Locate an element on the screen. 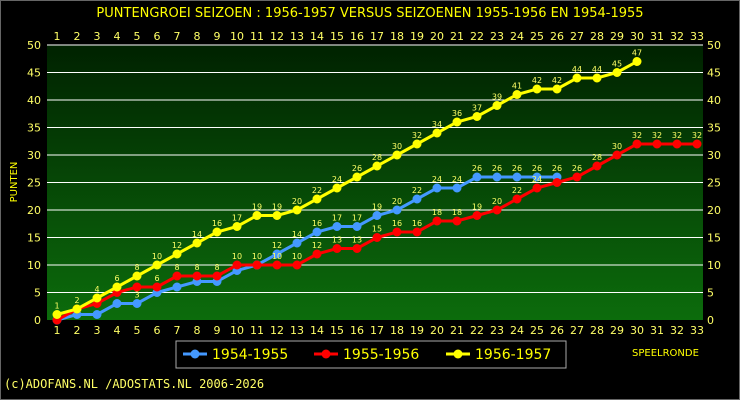  x-tick-label: 7 is located at coordinates (177, 36).